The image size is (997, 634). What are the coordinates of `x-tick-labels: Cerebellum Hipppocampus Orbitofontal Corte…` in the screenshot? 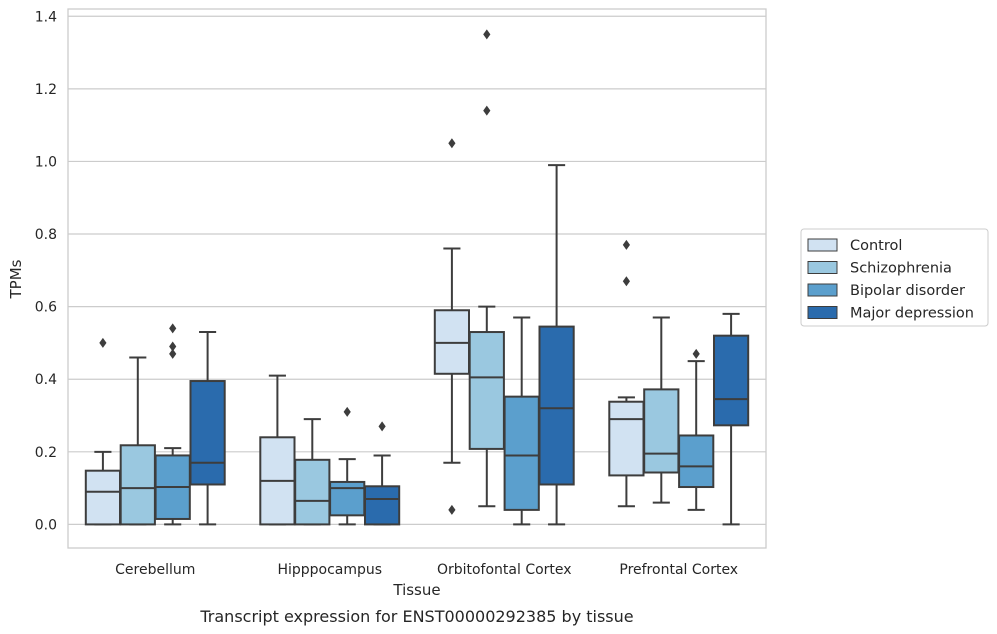 It's located at (426, 570).